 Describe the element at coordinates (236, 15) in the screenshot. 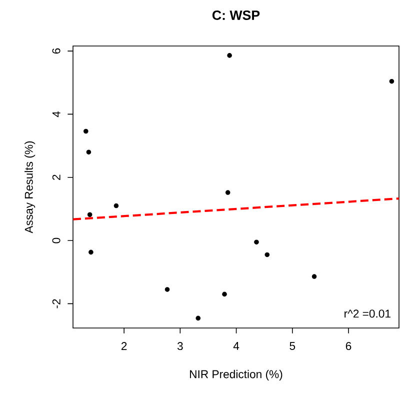

I see `chart-title: C: WSP` at that location.